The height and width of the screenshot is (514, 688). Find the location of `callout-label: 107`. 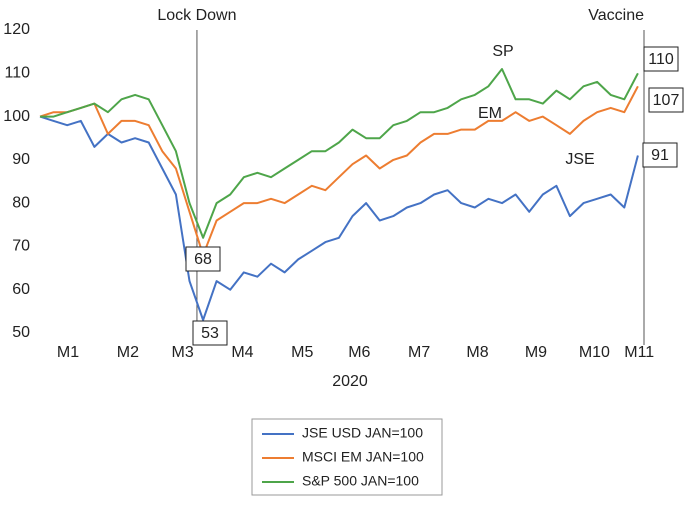

callout-label: 107 is located at coordinates (666, 100).